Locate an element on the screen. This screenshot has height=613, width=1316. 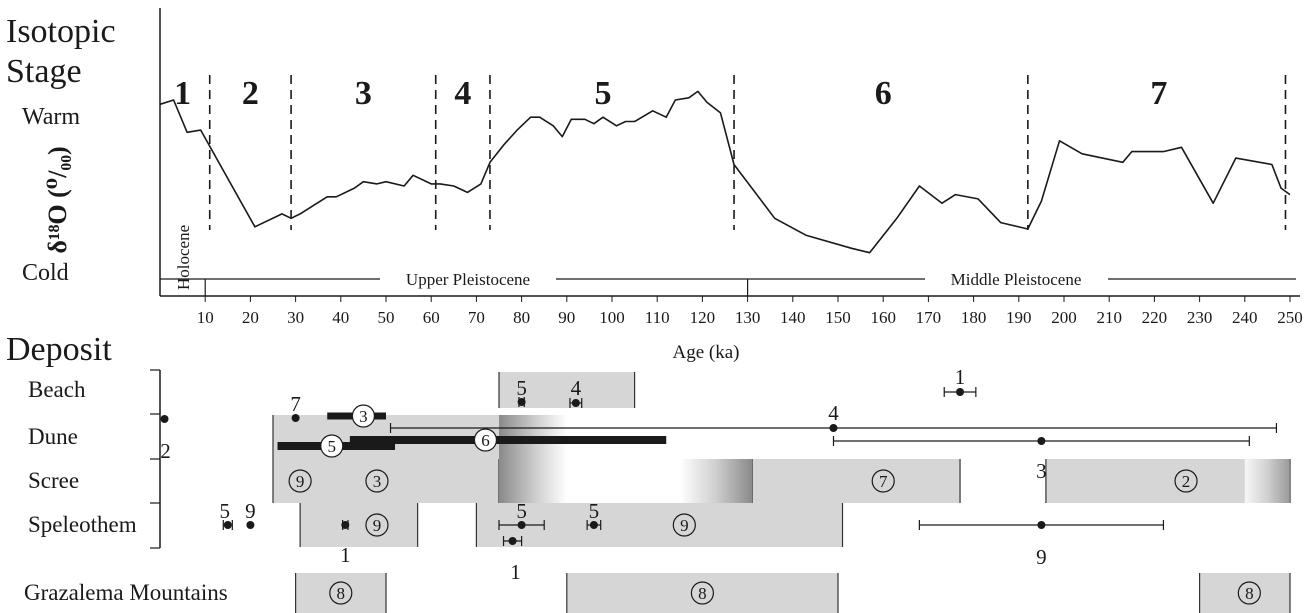
stage-label: 1 is located at coordinates (182, 93).